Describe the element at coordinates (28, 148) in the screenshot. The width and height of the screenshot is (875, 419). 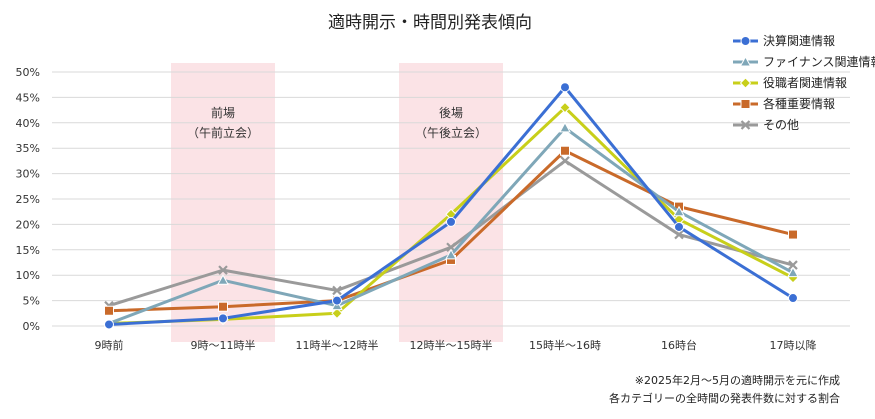
I see `y-tick-label: 35%` at that location.